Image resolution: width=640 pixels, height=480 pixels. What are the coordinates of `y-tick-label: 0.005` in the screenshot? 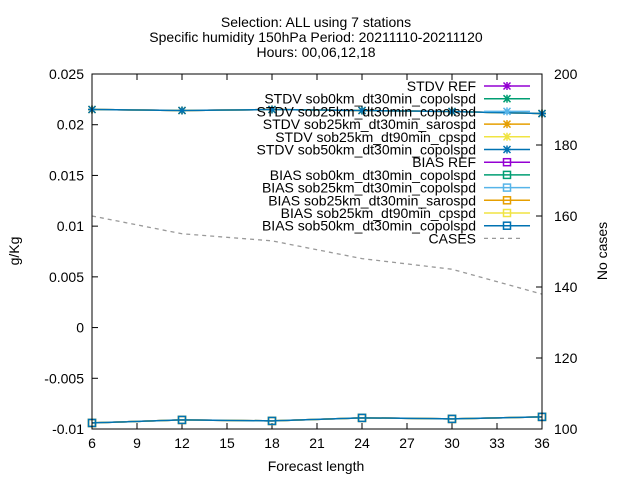 It's located at (66, 277).